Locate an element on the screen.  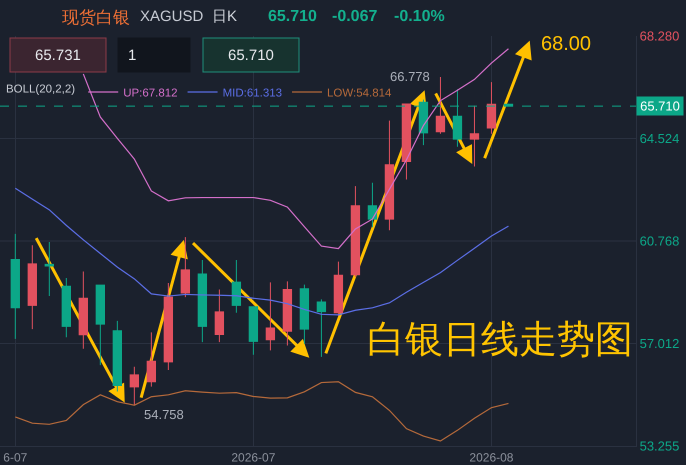
legend-label: LOW:54.814 is located at coordinates (359, 93).